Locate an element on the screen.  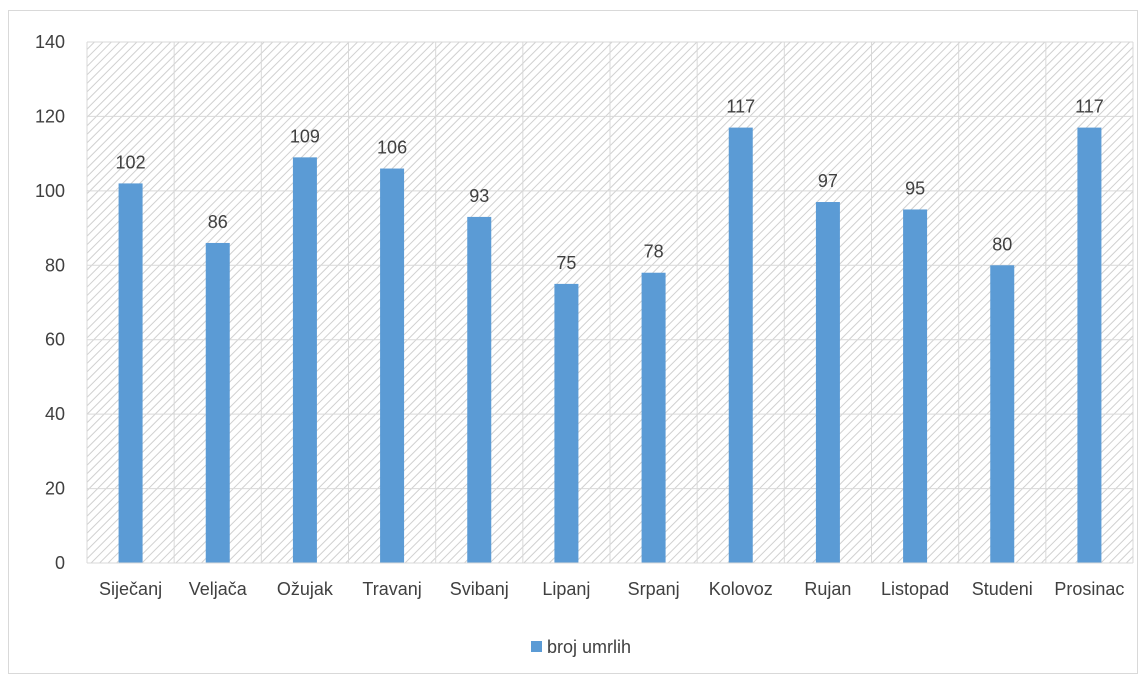
data-label: 106 is located at coordinates (392, 148).